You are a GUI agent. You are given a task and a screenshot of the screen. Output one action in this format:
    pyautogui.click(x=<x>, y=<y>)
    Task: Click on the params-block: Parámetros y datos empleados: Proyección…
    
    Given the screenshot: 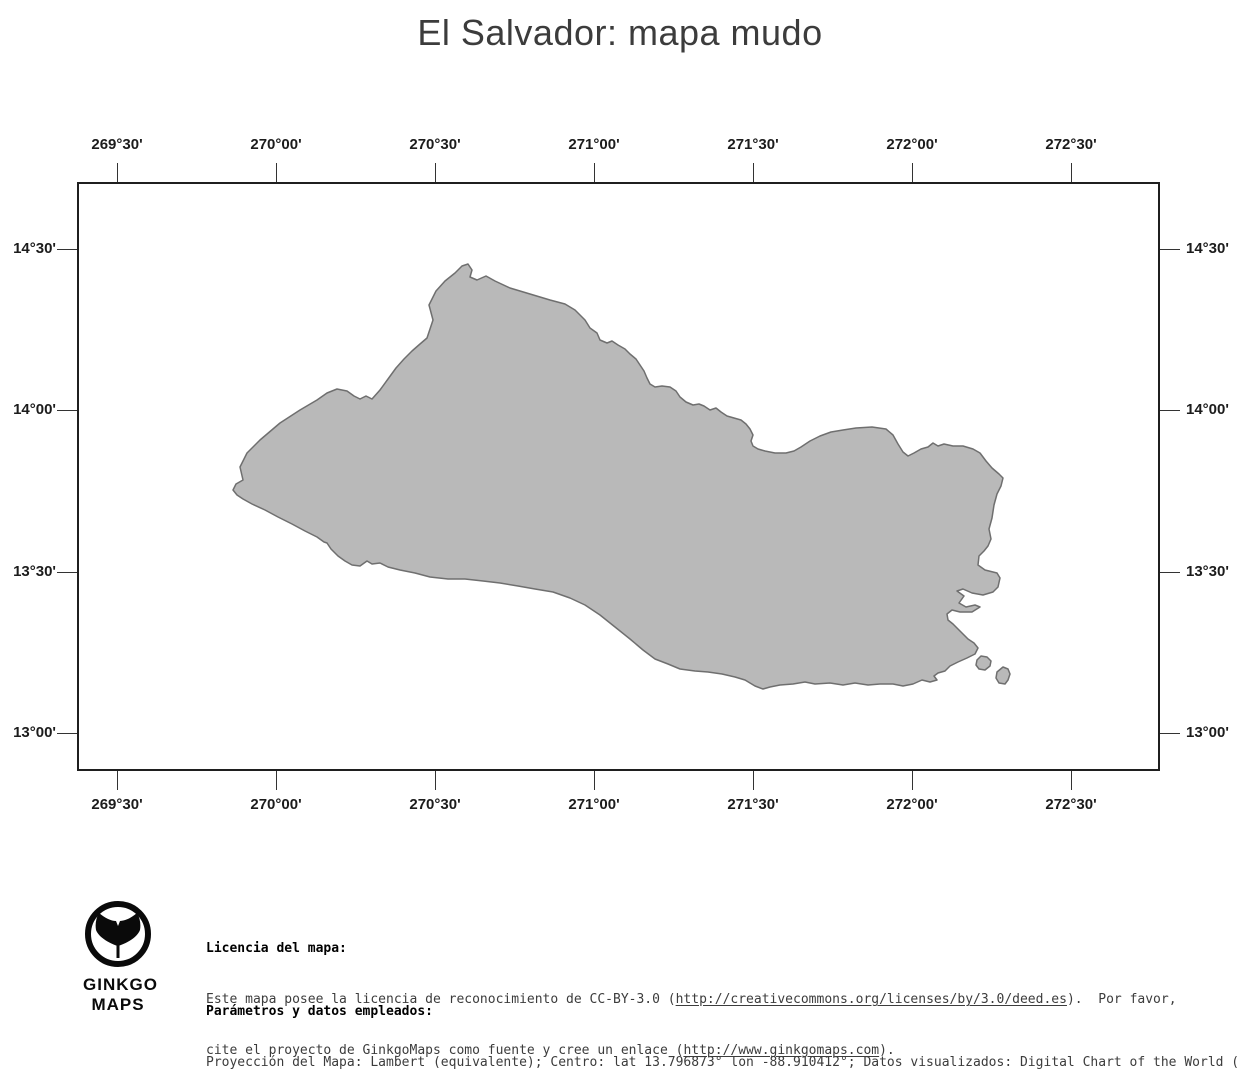 What is the action you would take?
    pyautogui.click(x=723, y=1025)
    